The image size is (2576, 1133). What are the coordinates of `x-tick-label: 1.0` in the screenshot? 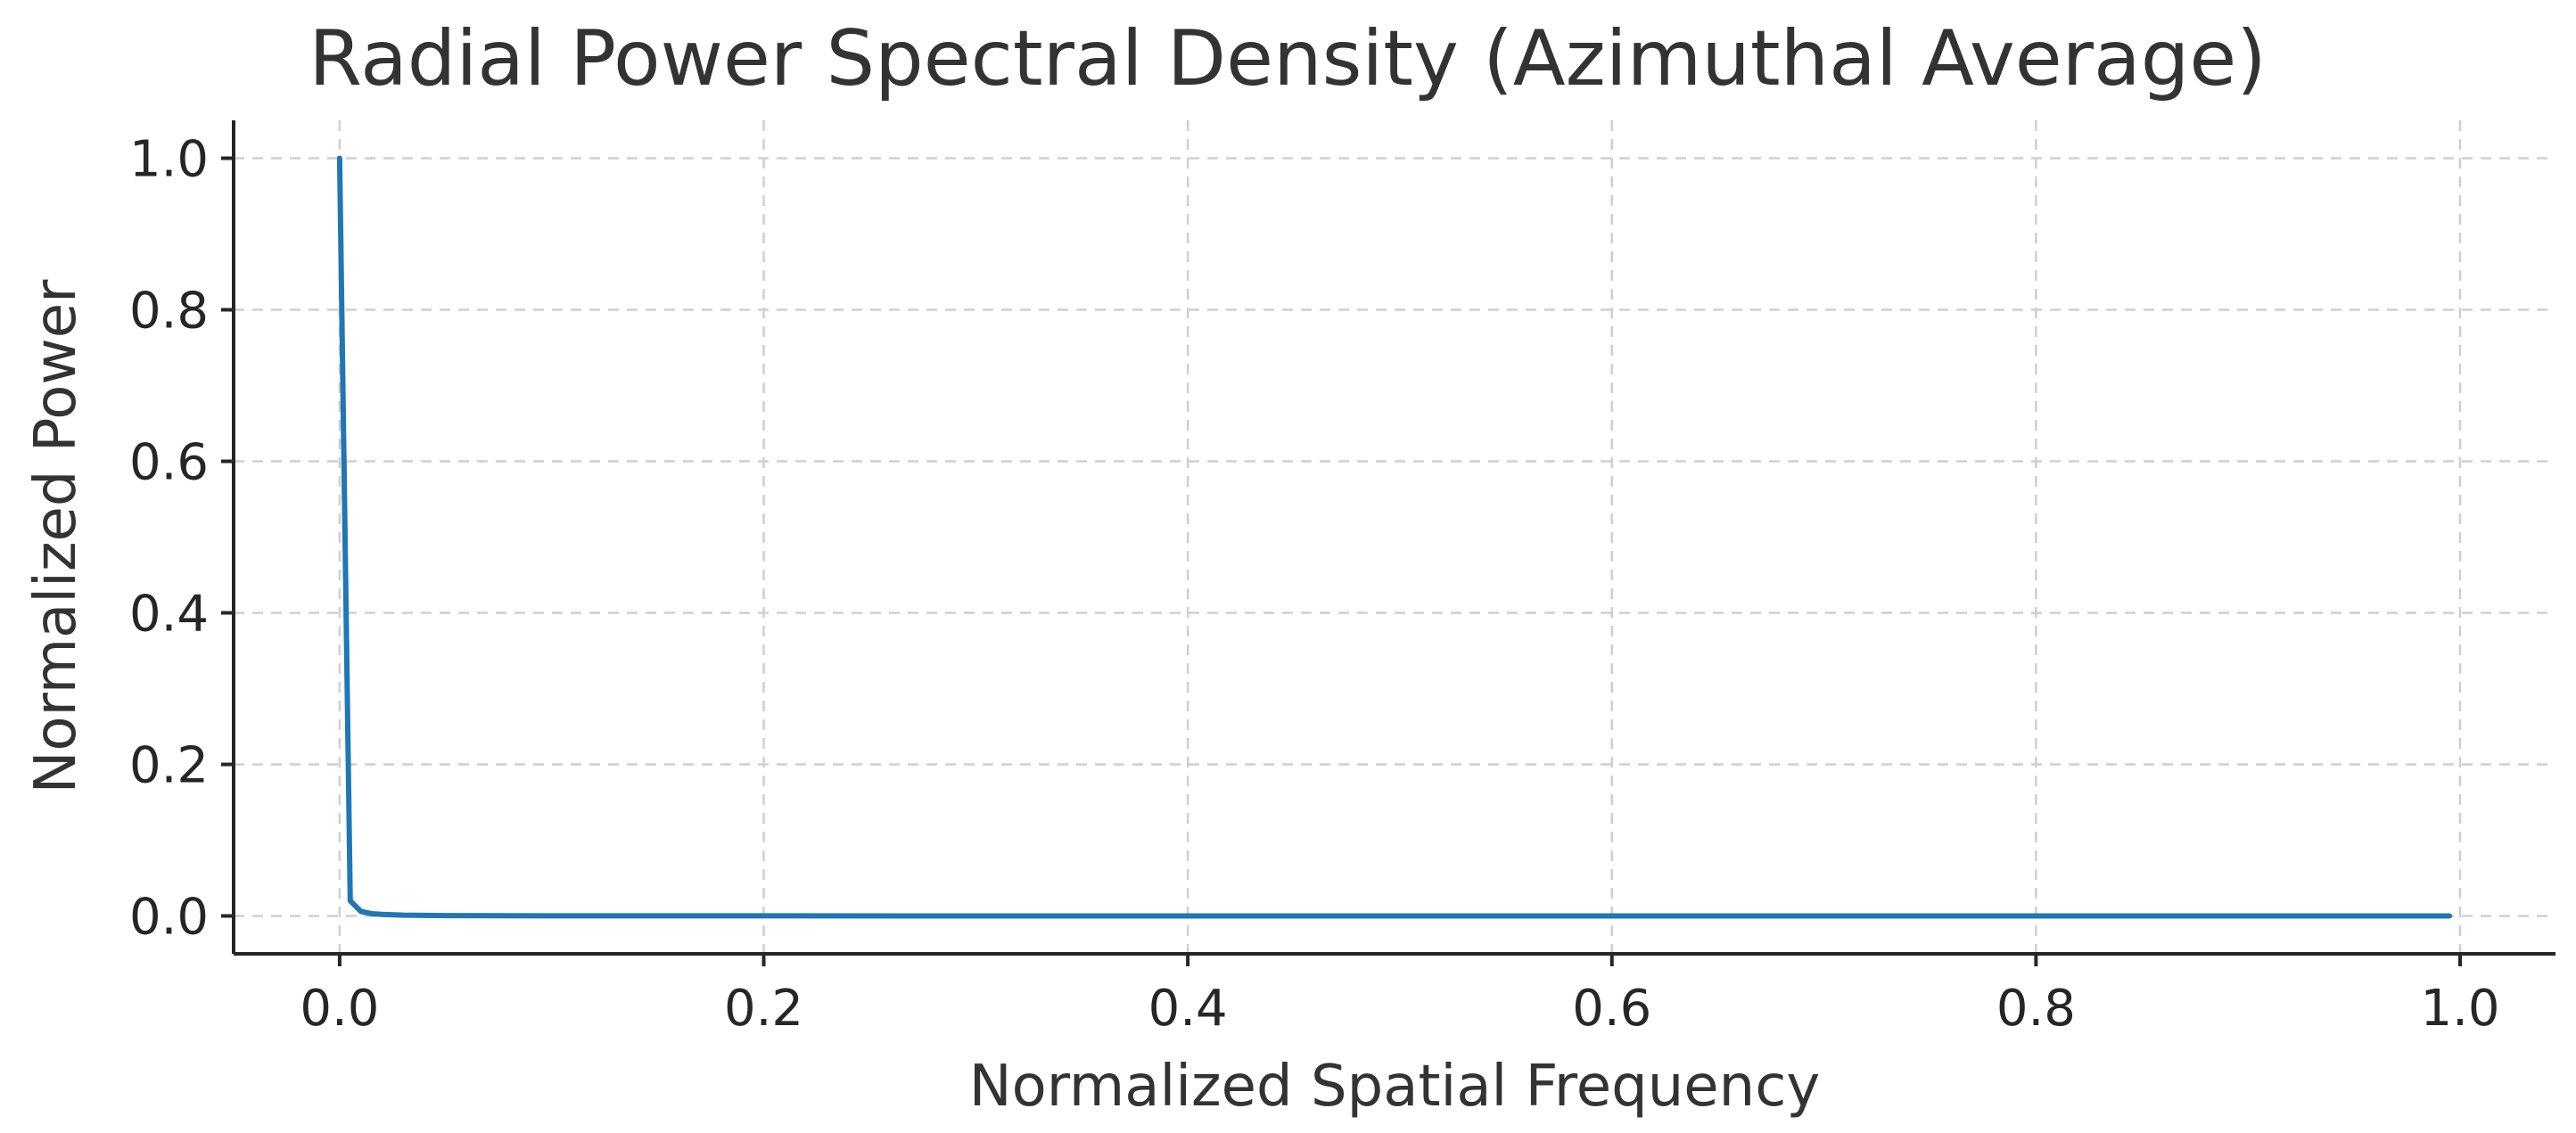 It's located at (2459, 1009).